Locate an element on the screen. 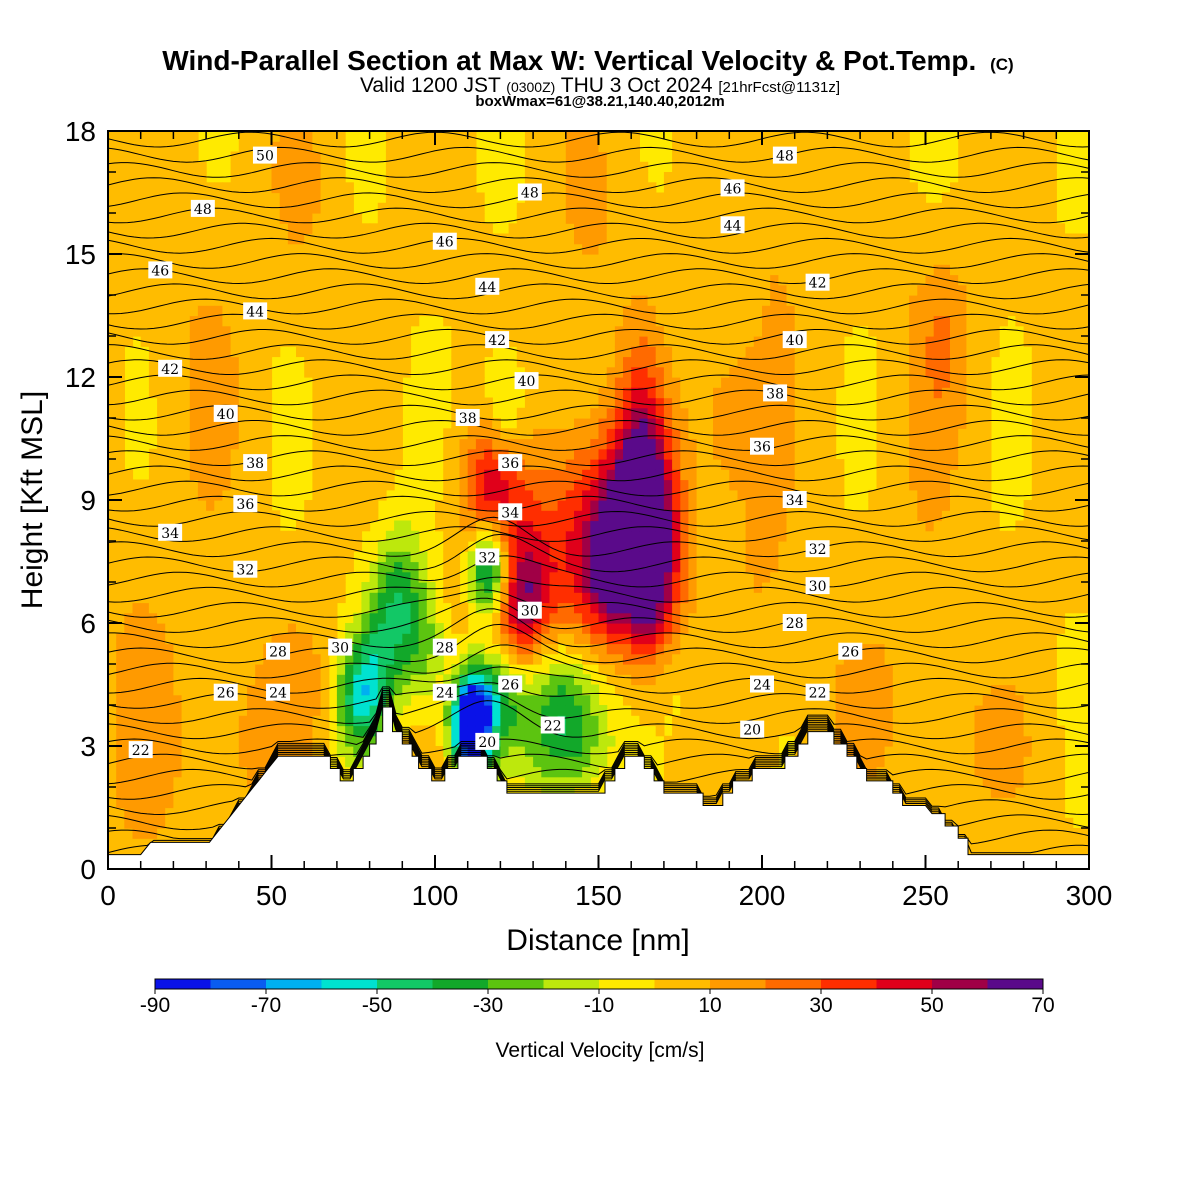 The width and height of the screenshot is (1200, 1200). contour-label: 34 is located at coordinates (510, 513).